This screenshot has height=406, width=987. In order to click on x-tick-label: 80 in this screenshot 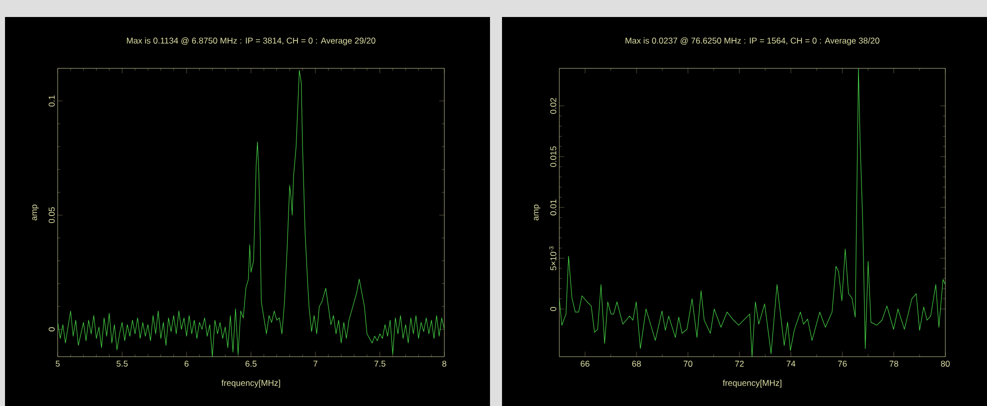, I will do `click(945, 363)`.